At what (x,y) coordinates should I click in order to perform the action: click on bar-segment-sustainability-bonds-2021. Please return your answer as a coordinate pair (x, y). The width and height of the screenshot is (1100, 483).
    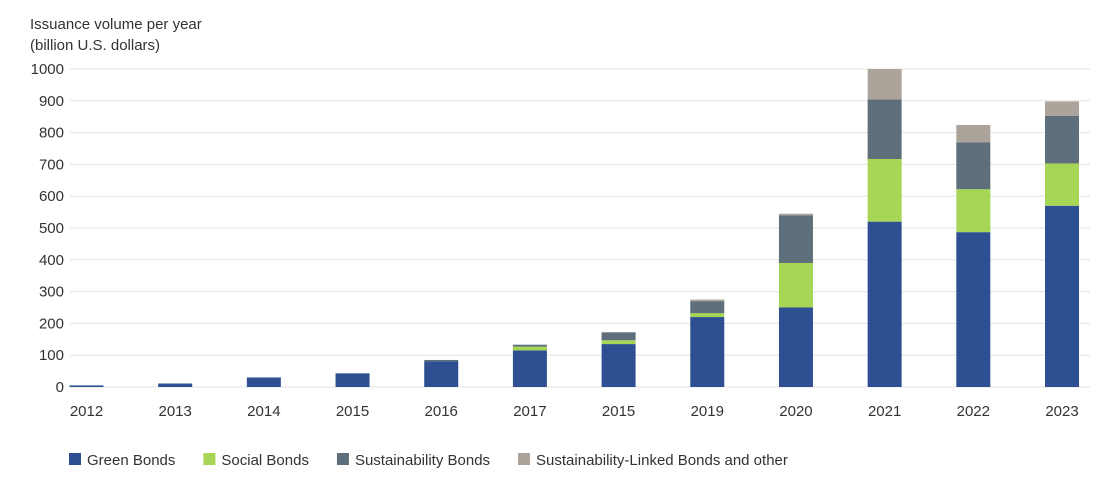
    Looking at the image, I should click on (884, 129).